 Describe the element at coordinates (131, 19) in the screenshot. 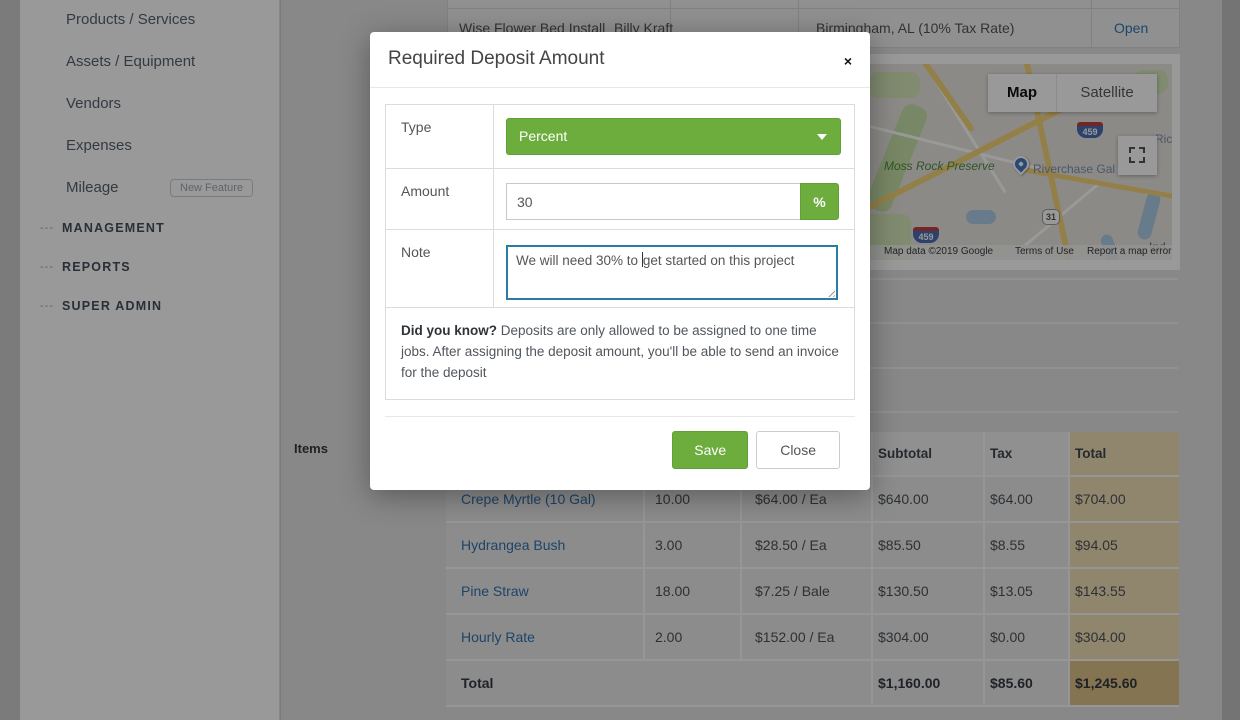

I see `sidebar-item-products-services: Products / Services` at that location.